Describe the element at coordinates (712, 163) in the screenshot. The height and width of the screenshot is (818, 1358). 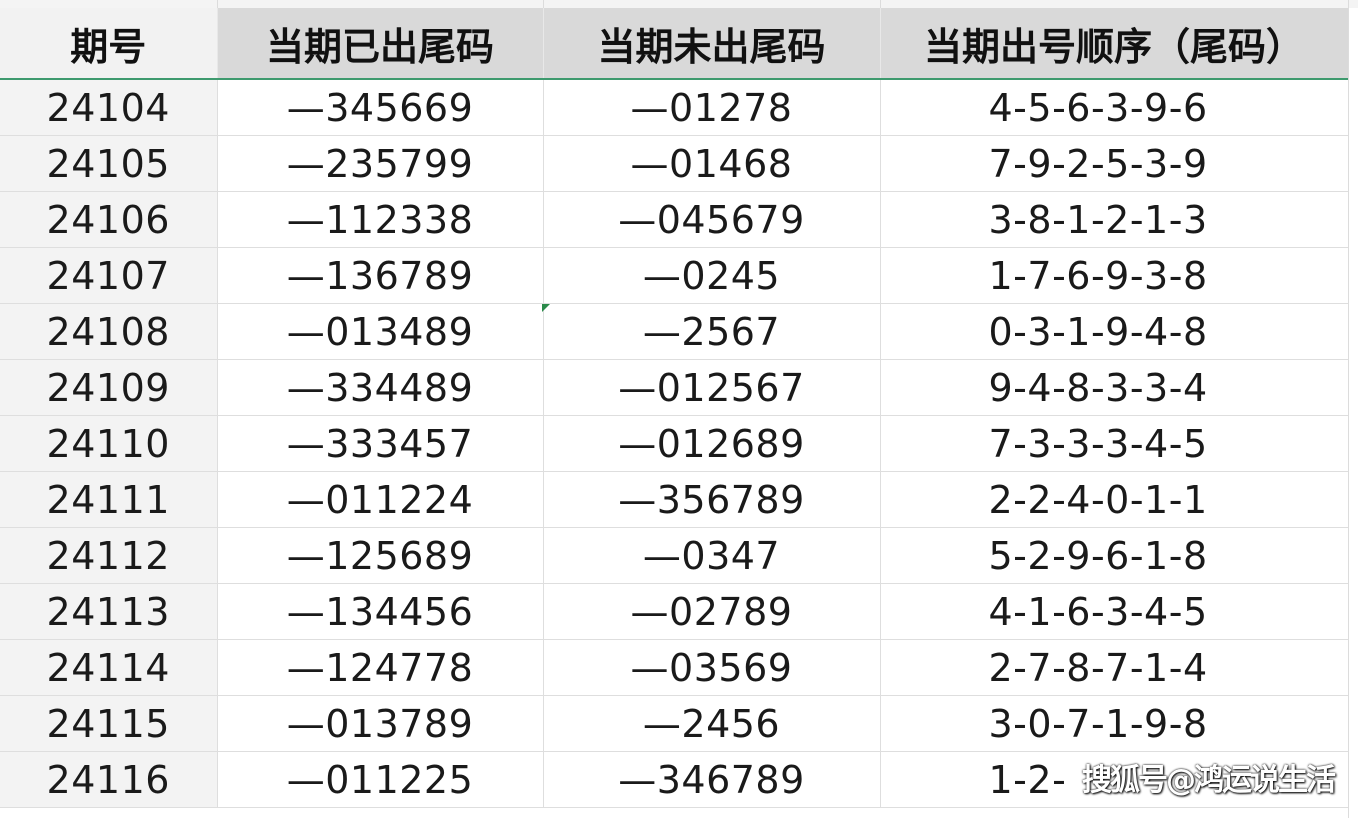
I see `cell-undrawn-tails: —01468` at that location.